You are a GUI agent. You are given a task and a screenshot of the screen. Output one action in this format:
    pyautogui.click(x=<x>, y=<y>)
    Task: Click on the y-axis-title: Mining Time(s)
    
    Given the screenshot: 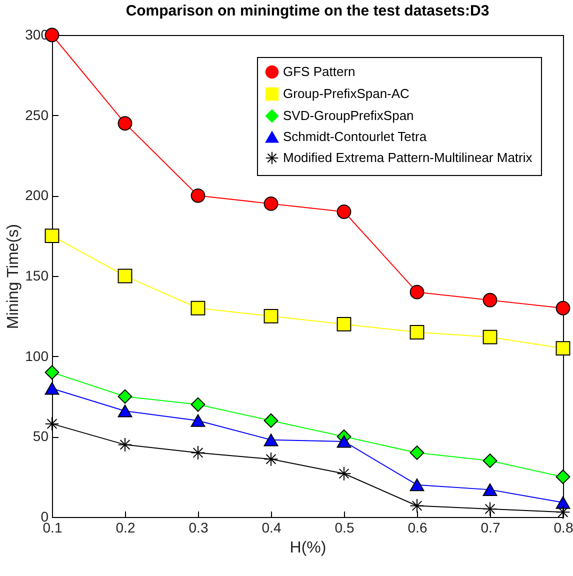 What is the action you would take?
    pyautogui.click(x=13, y=276)
    